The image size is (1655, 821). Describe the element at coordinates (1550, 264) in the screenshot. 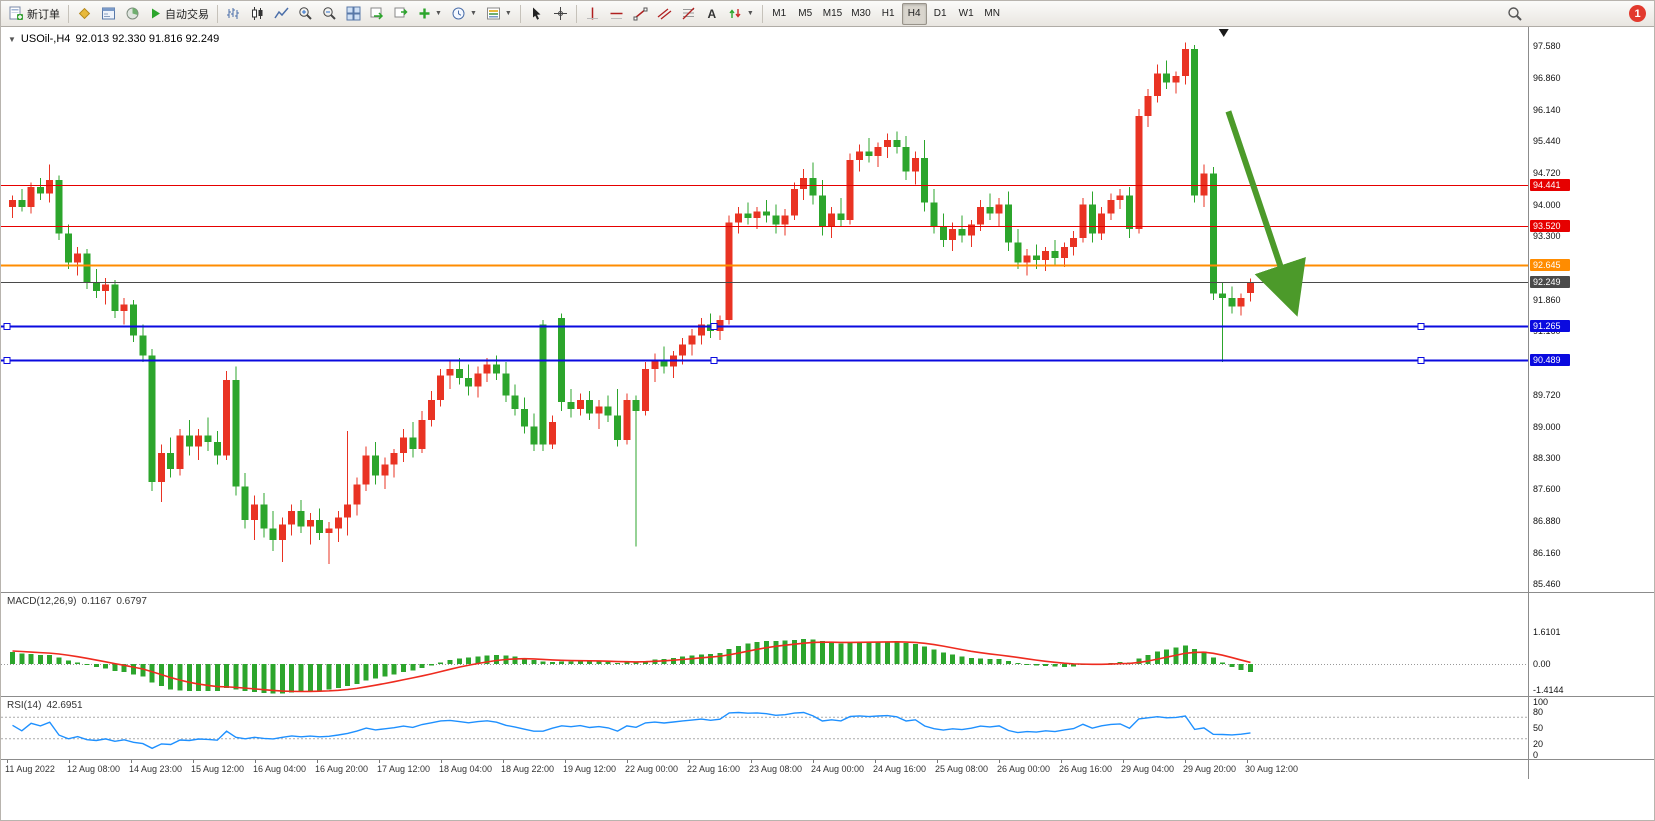

I see `price-tag-92.645: 92.645` at that location.